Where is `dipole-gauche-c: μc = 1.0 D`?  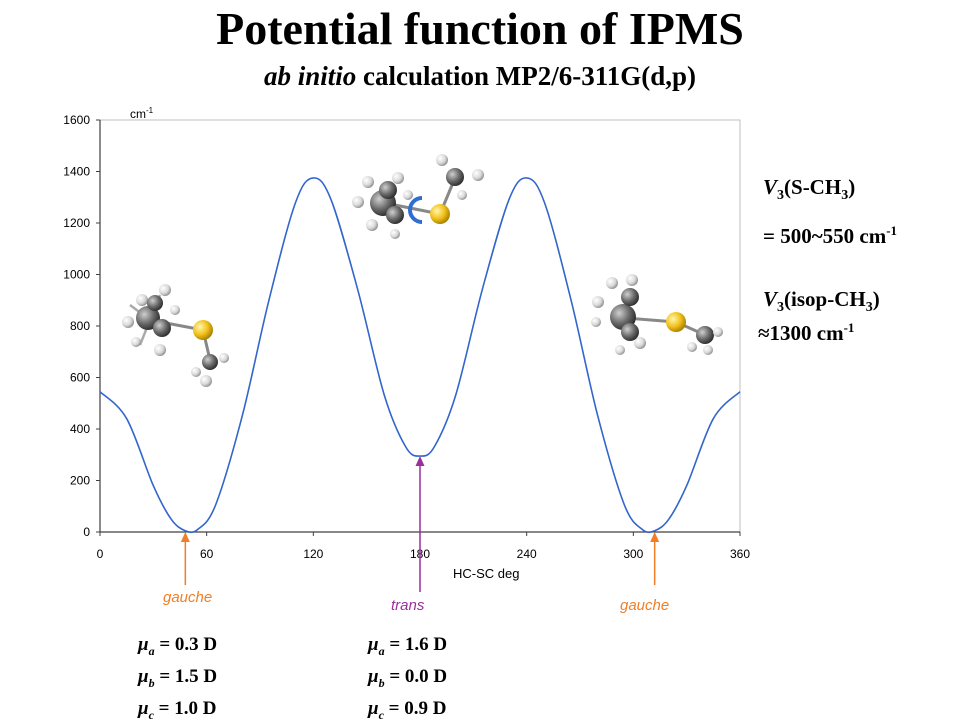 dipole-gauche-c: μc = 1.0 D is located at coordinates (177, 711).